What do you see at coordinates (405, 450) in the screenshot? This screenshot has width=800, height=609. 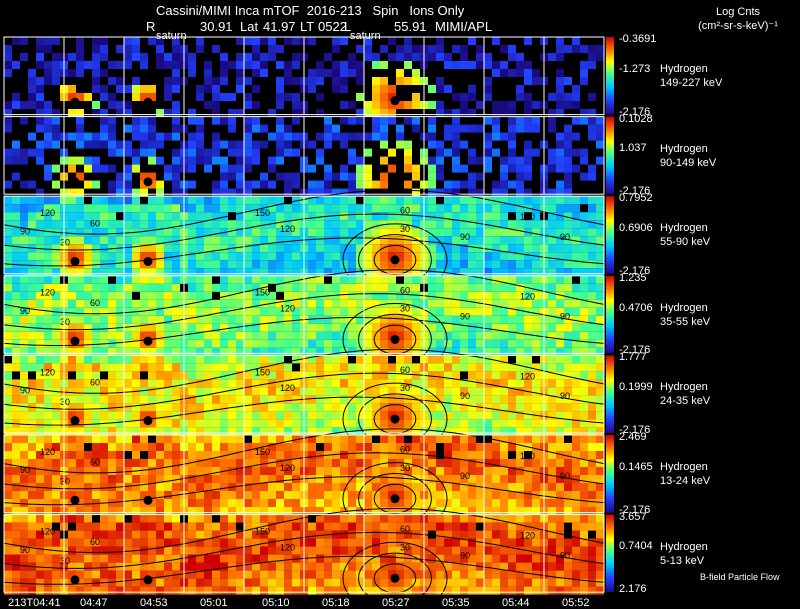 I see `contour-label: 60` at bounding box center [405, 450].